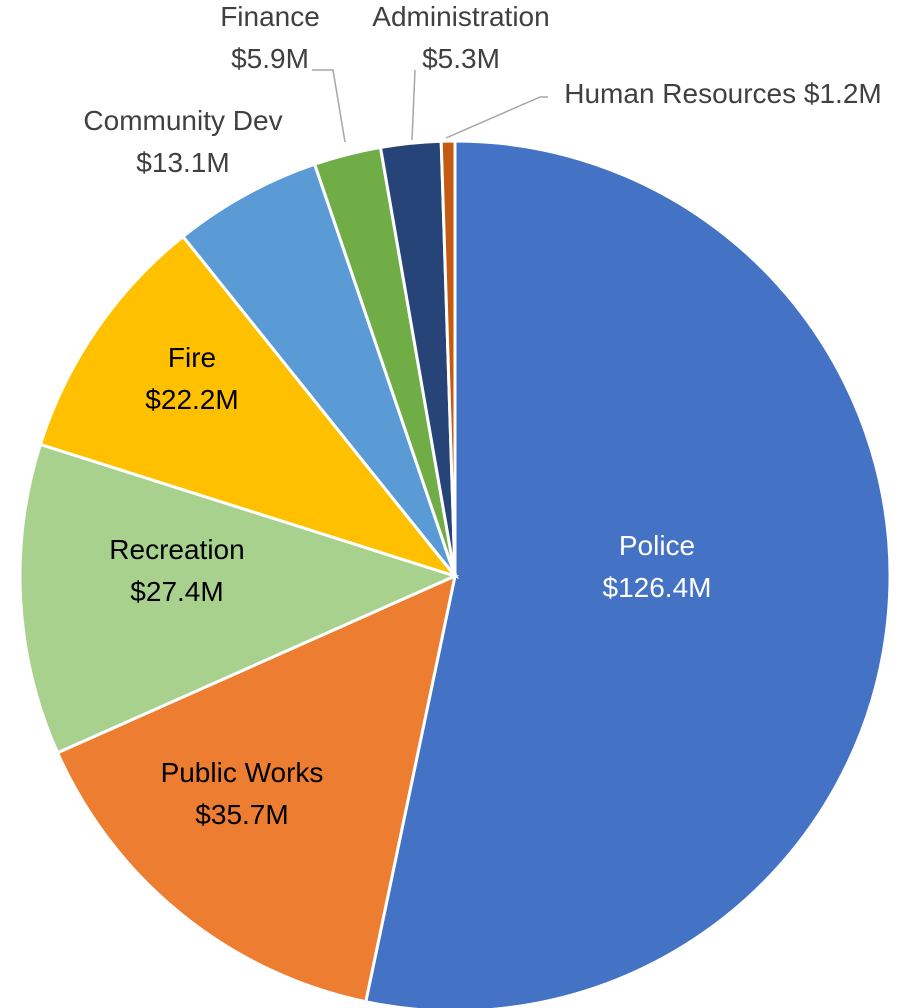  I want to click on category-label-fire: Fire, so click(192, 357).